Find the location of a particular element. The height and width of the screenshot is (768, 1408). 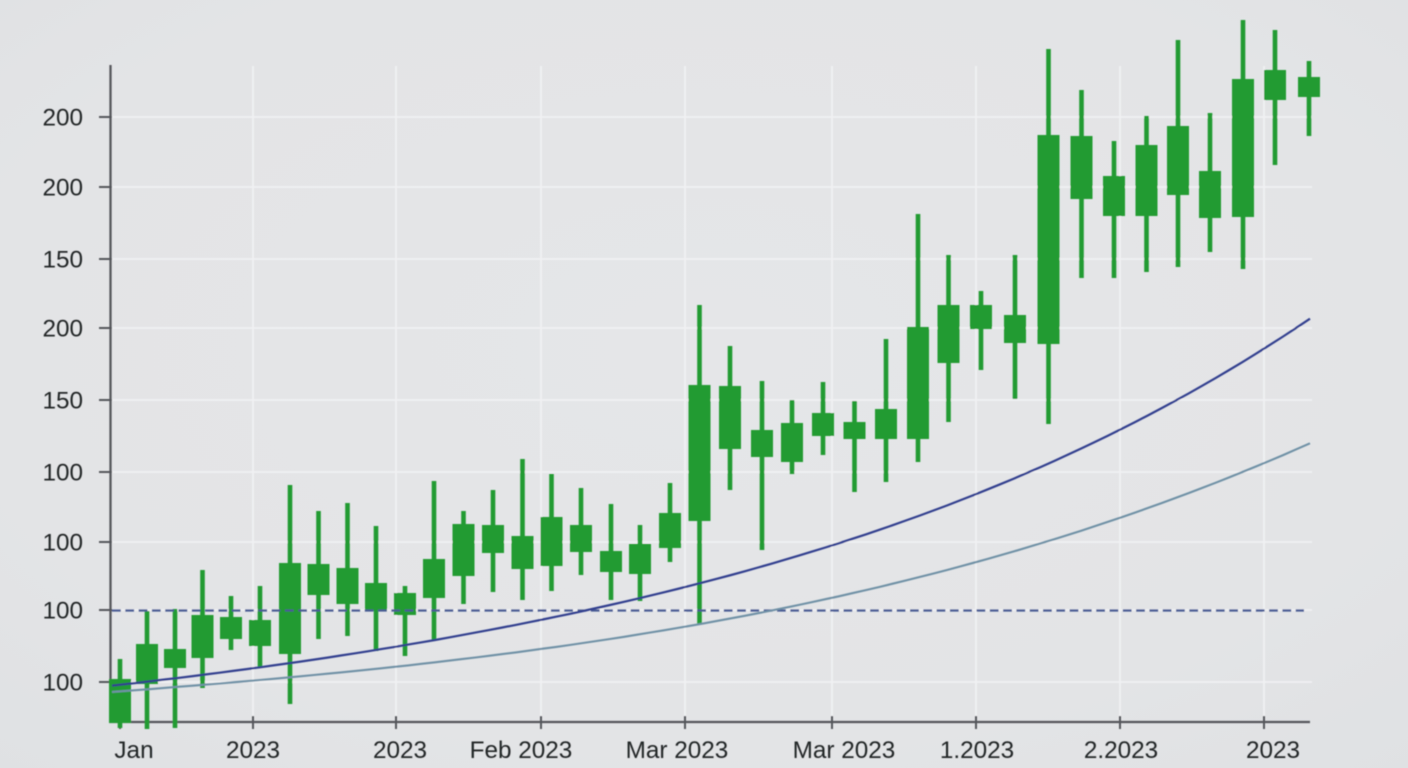

svg-text: Jan is located at coordinates (133, 750).